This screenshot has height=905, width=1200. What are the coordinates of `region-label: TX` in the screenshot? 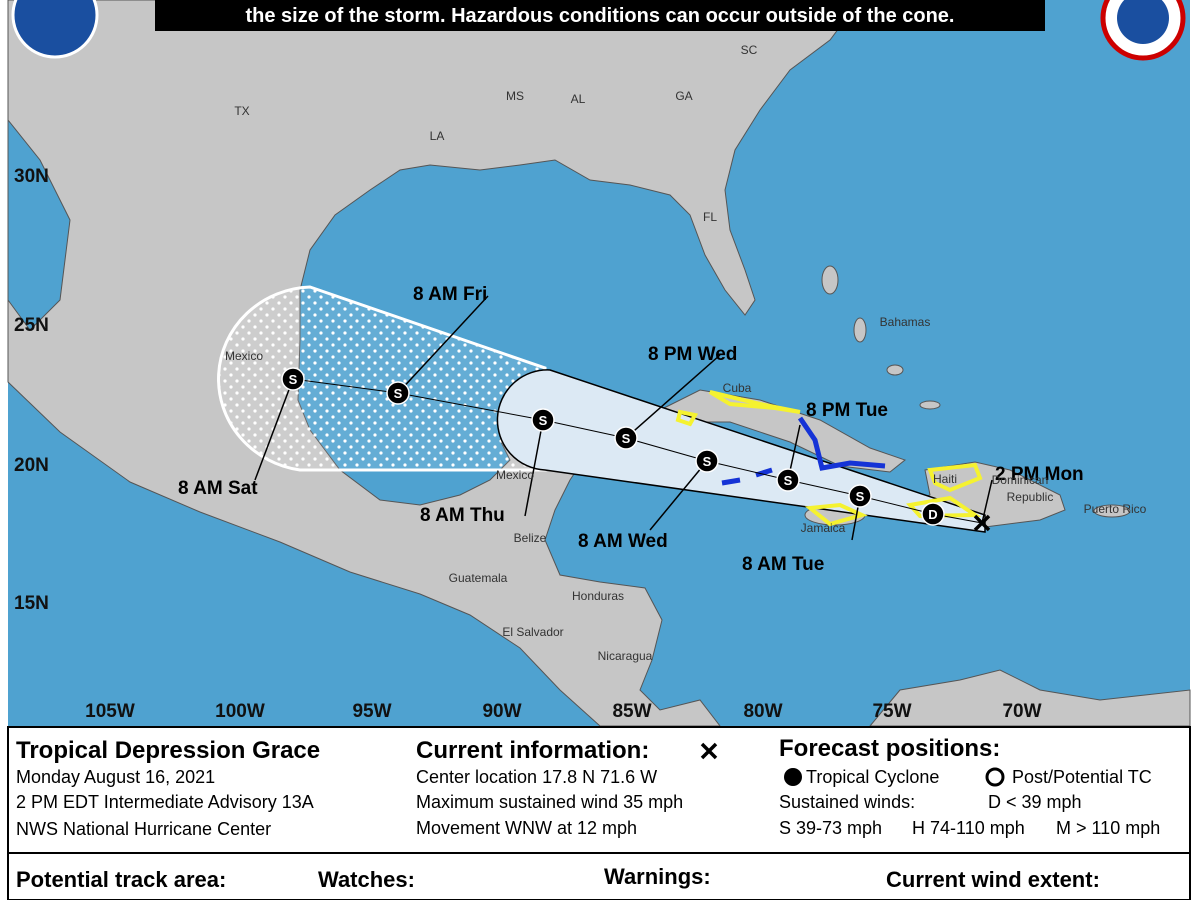 It's located at (241, 111).